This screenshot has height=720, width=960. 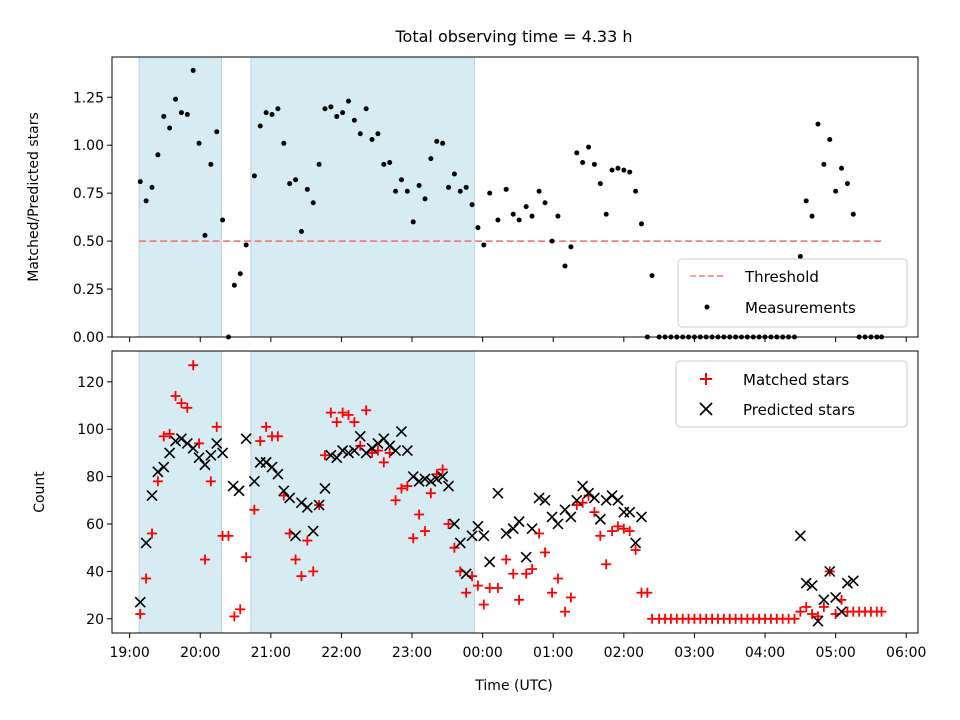 What do you see at coordinates (90, 383) in the screenshot?
I see `y-tick-label: 120` at bounding box center [90, 383].